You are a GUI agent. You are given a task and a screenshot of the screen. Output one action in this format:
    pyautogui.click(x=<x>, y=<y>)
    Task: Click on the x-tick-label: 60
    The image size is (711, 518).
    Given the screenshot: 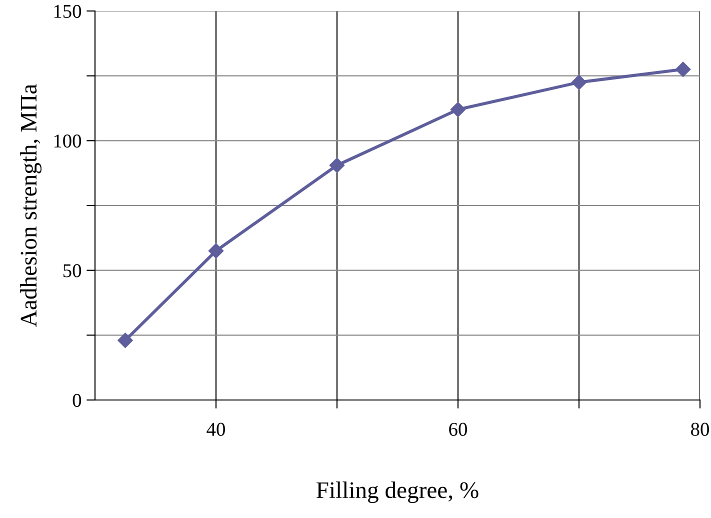 What is the action you would take?
    pyautogui.click(x=458, y=429)
    